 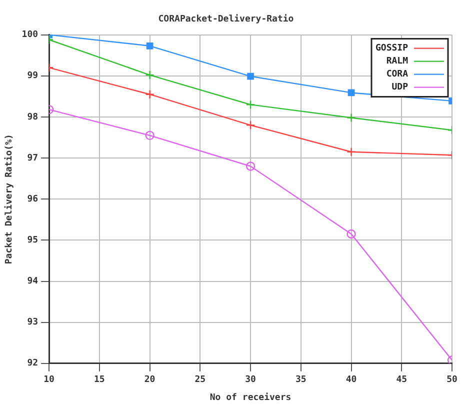 What do you see at coordinates (32, 158) in the screenshot?
I see `y-tick-label: 97` at bounding box center [32, 158].